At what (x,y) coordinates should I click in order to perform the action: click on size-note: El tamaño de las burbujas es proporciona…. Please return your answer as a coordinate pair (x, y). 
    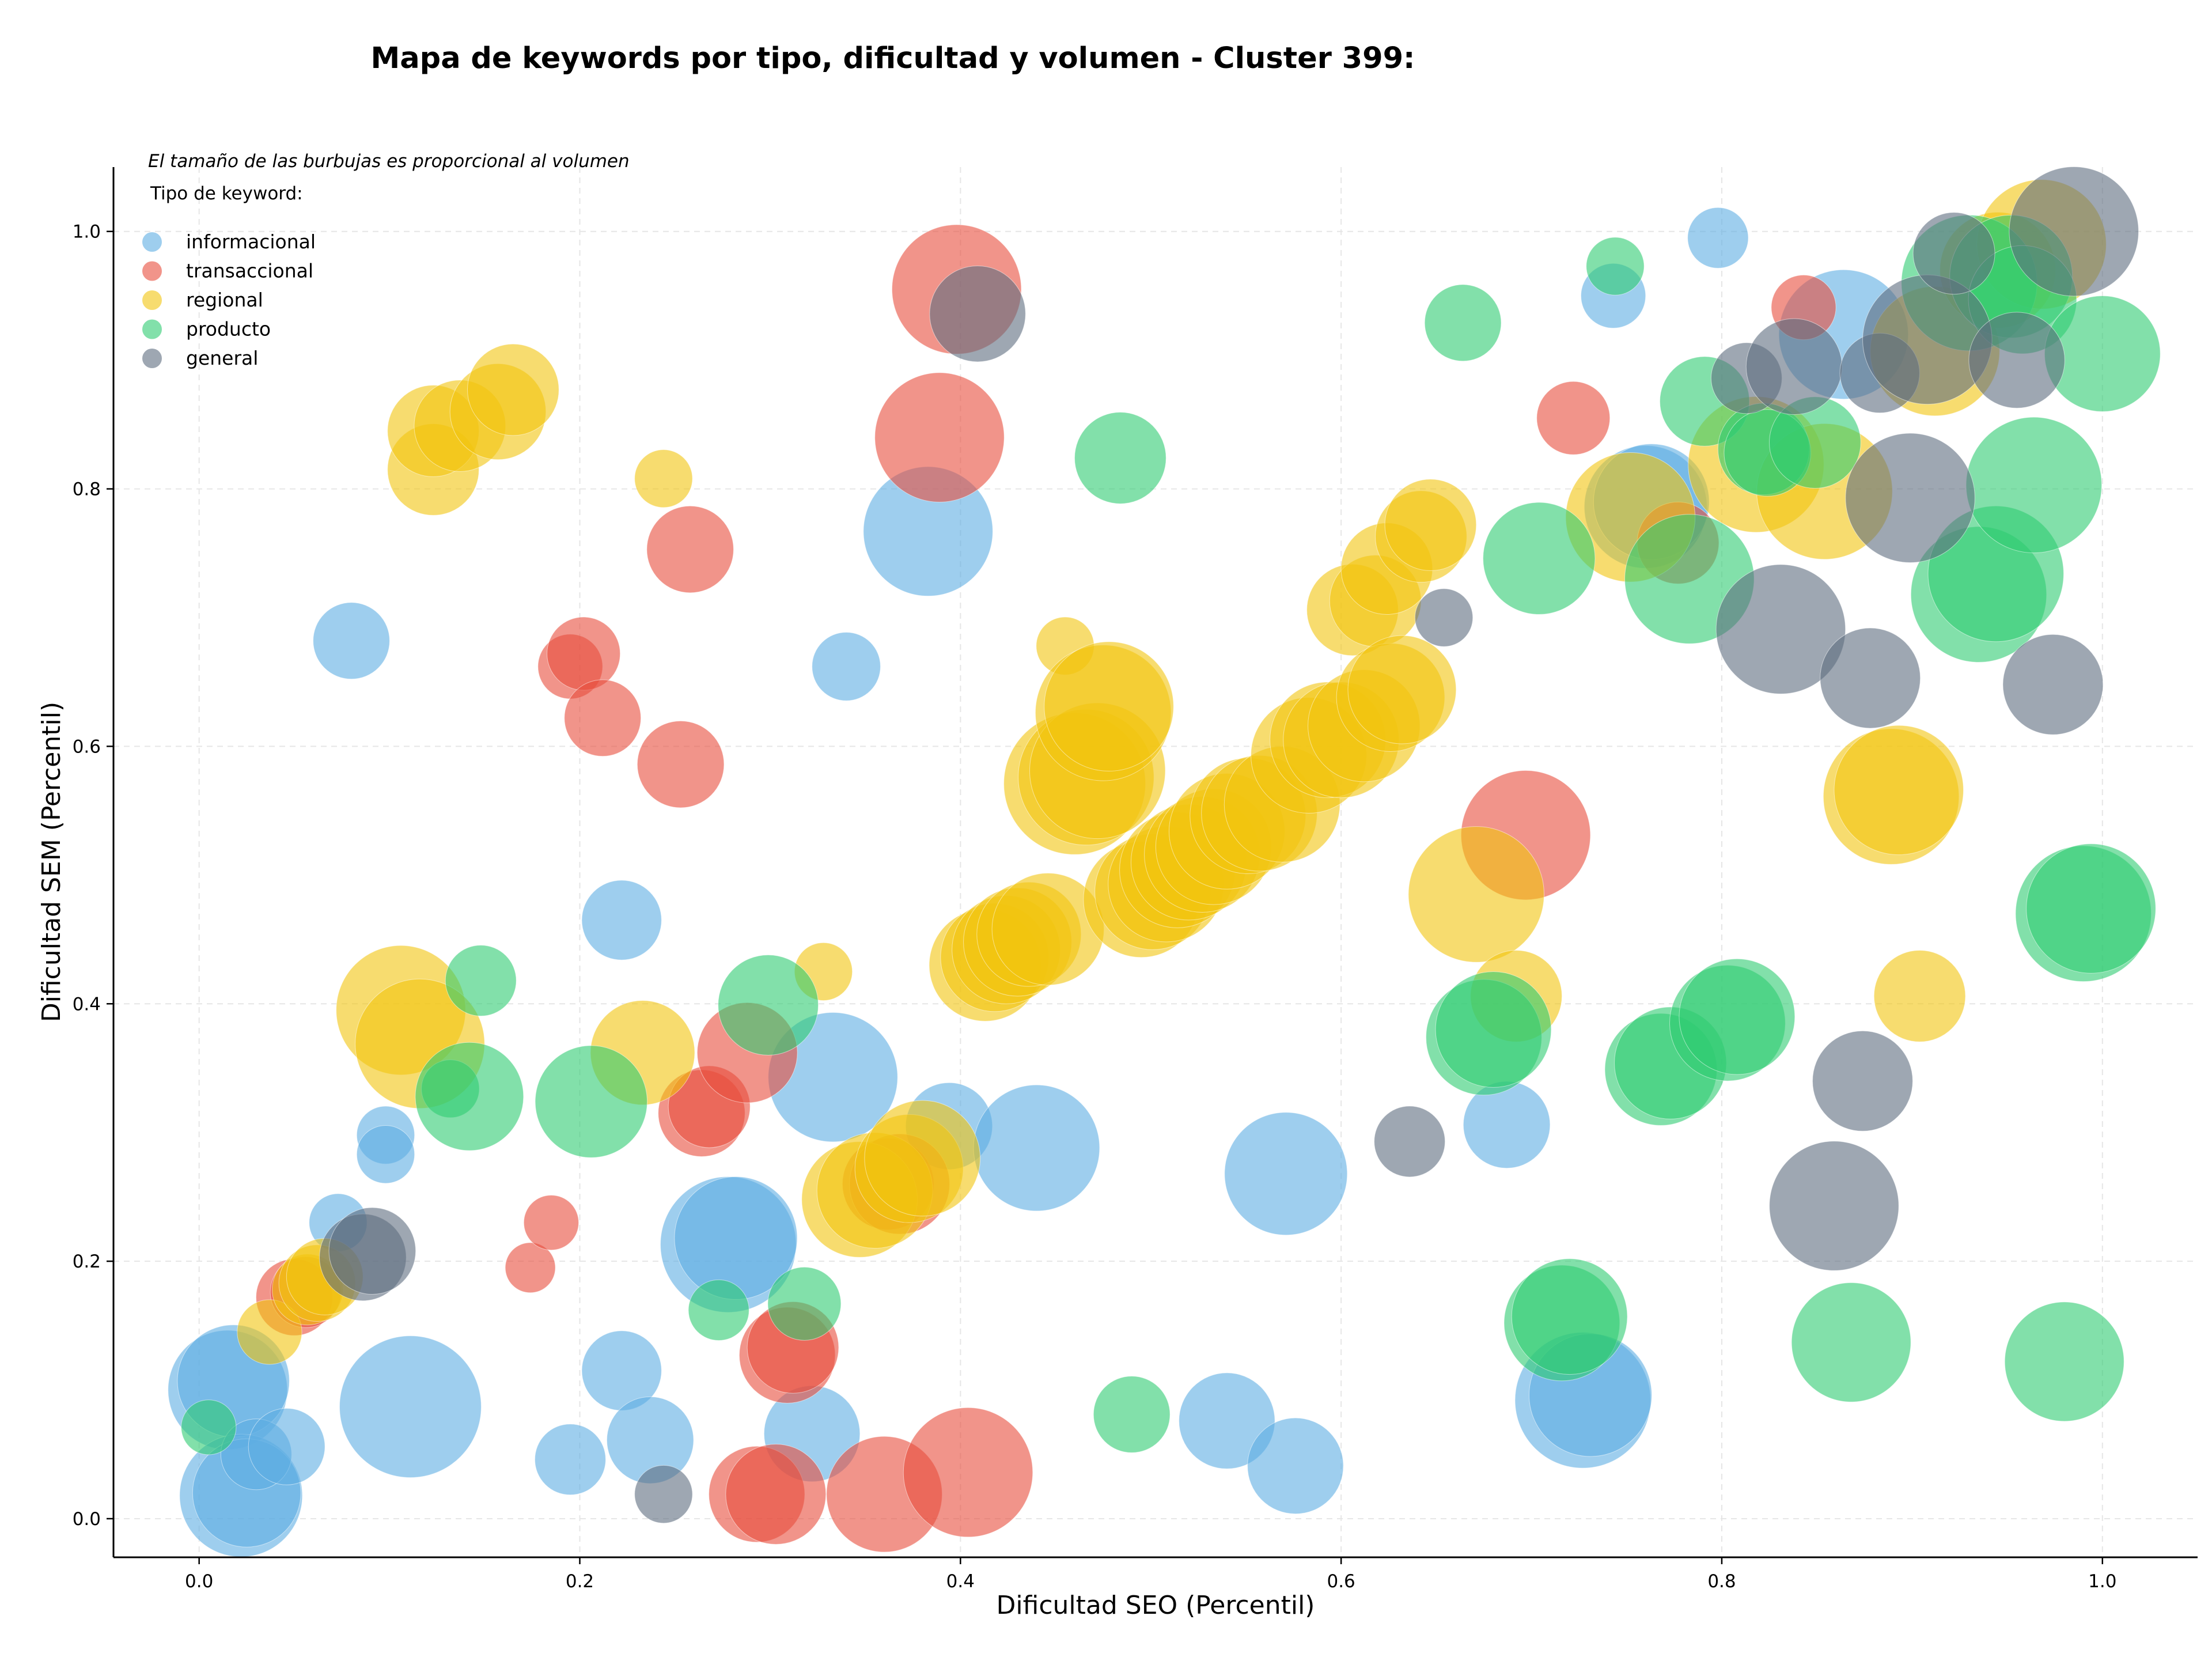
    Looking at the image, I should click on (389, 161).